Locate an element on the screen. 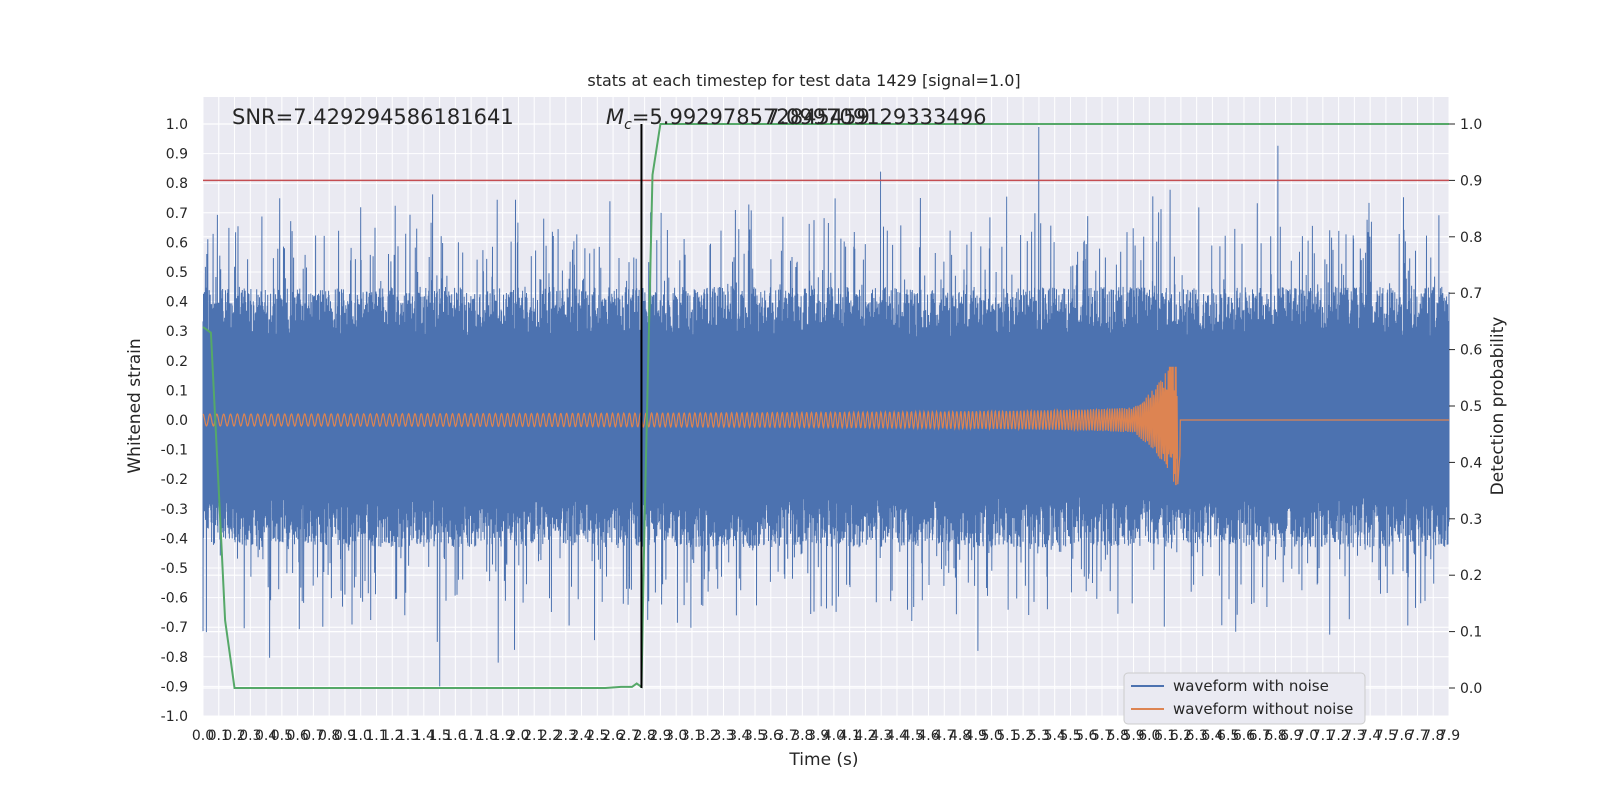  legend-box is located at coordinates (1244, 698).